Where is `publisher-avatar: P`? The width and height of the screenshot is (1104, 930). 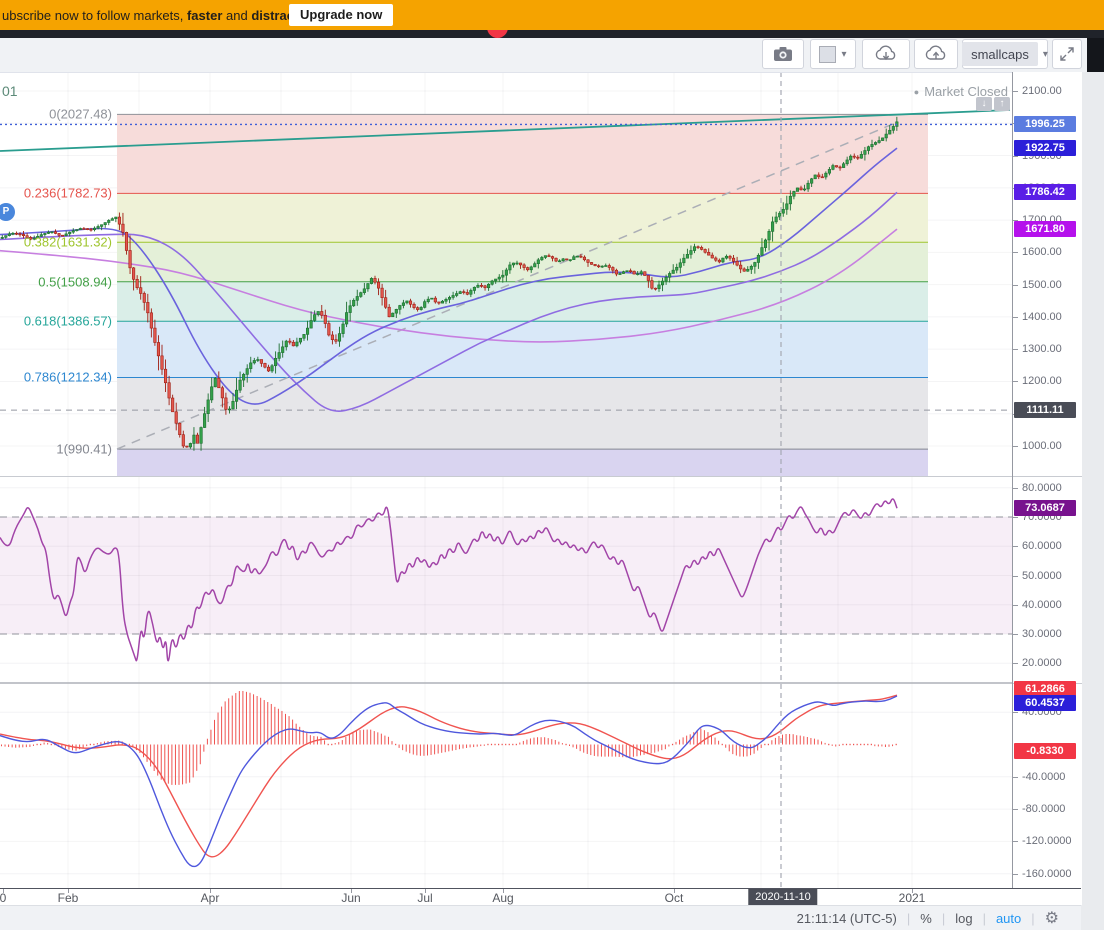
publisher-avatar: P is located at coordinates (8, 212).